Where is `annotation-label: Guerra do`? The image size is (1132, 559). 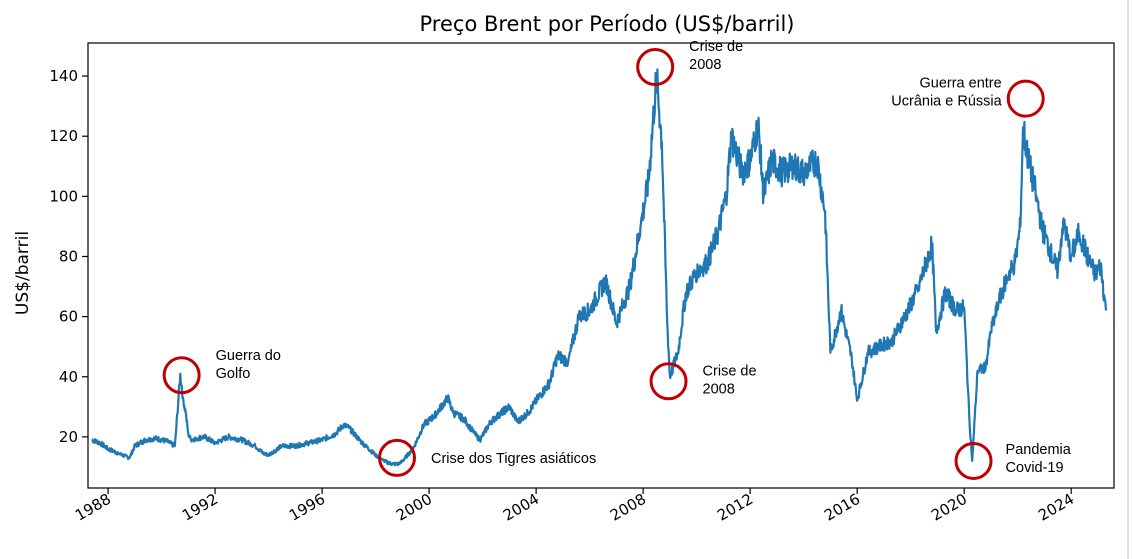 annotation-label: Guerra do is located at coordinates (248, 356).